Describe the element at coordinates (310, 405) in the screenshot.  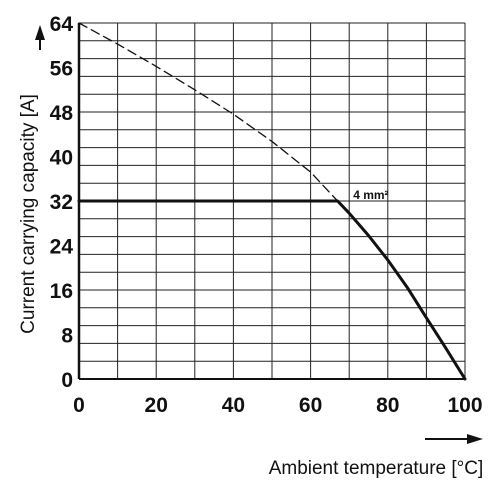
I see `x-tick-label: 60` at that location.